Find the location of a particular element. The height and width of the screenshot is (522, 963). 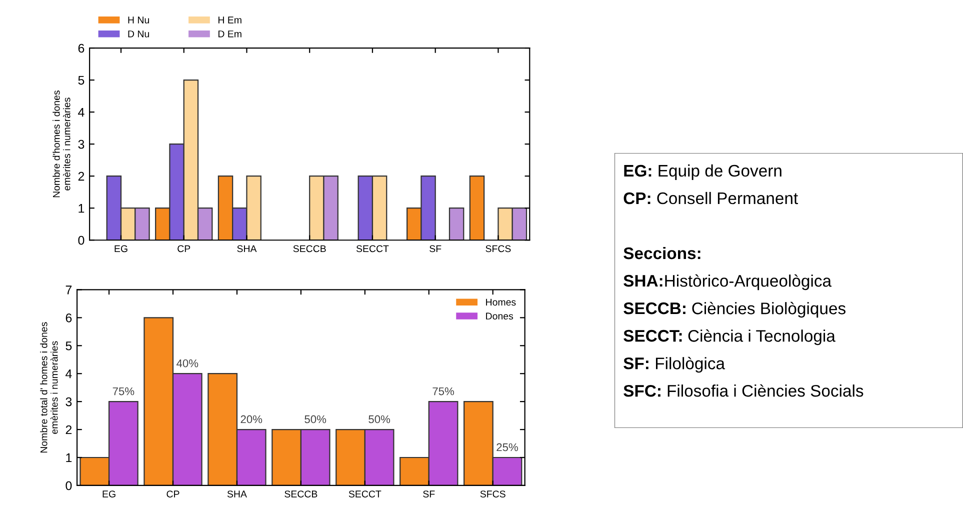

text: CP: Consell Permanent is located at coordinates (711, 198).